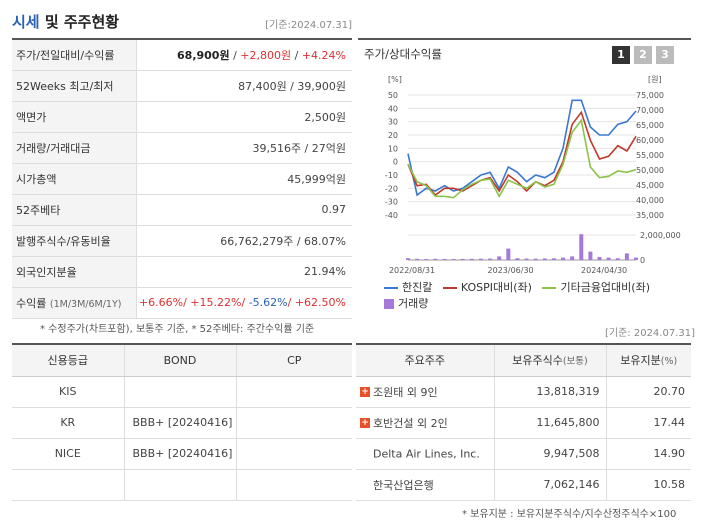  I want to click on legend-s2: KOSPI대비(좌), so click(496, 287).